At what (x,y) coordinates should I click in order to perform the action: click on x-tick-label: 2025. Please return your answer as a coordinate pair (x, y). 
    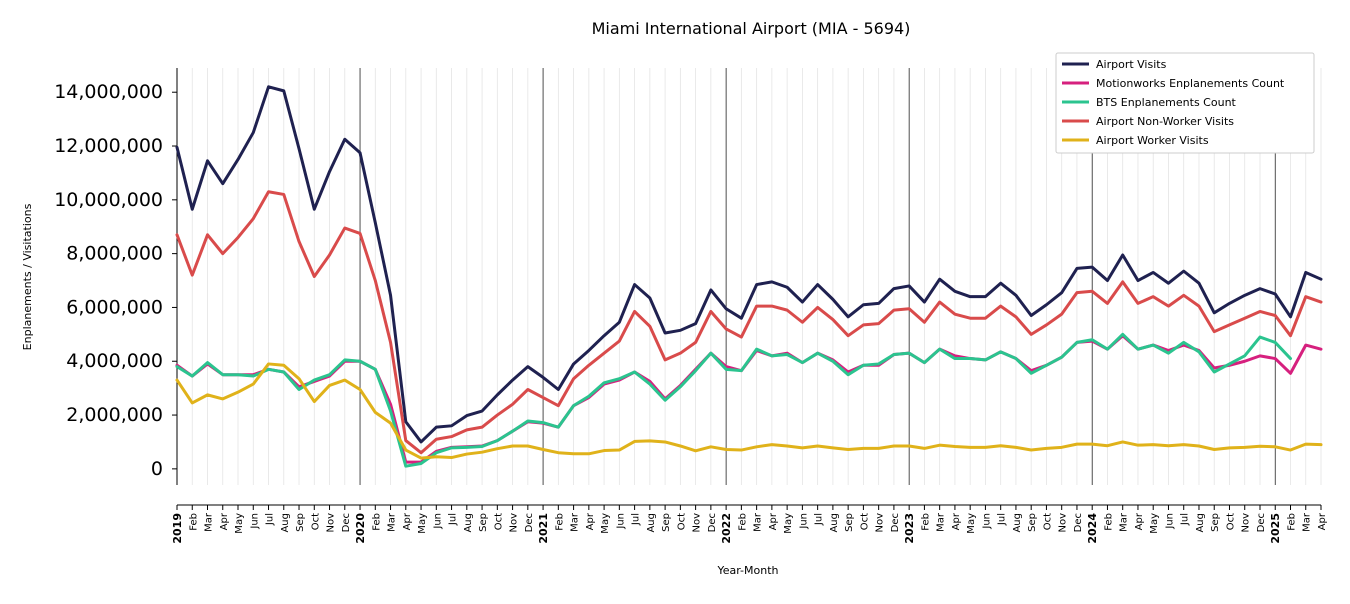
    Looking at the image, I should click on (1275, 528).